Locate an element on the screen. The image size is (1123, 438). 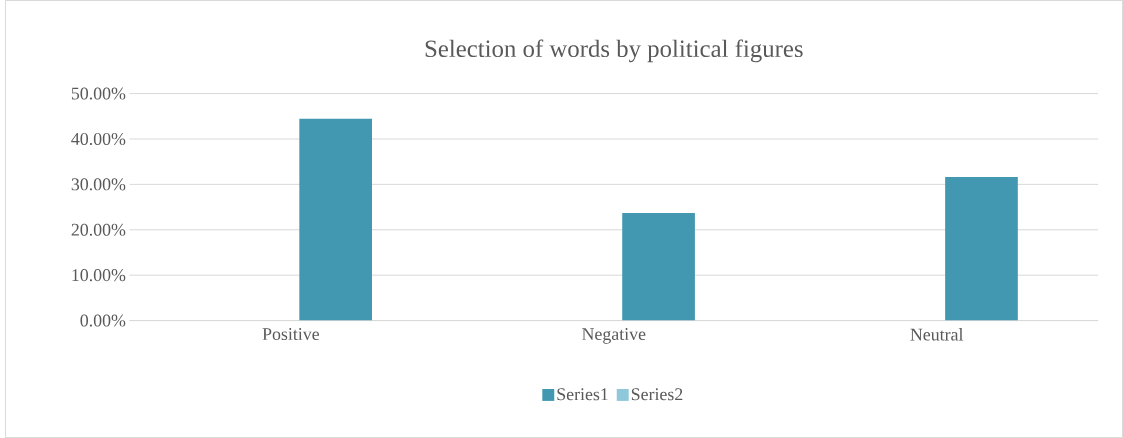
y-tick-label: 30.00% is located at coordinates (98, 184).